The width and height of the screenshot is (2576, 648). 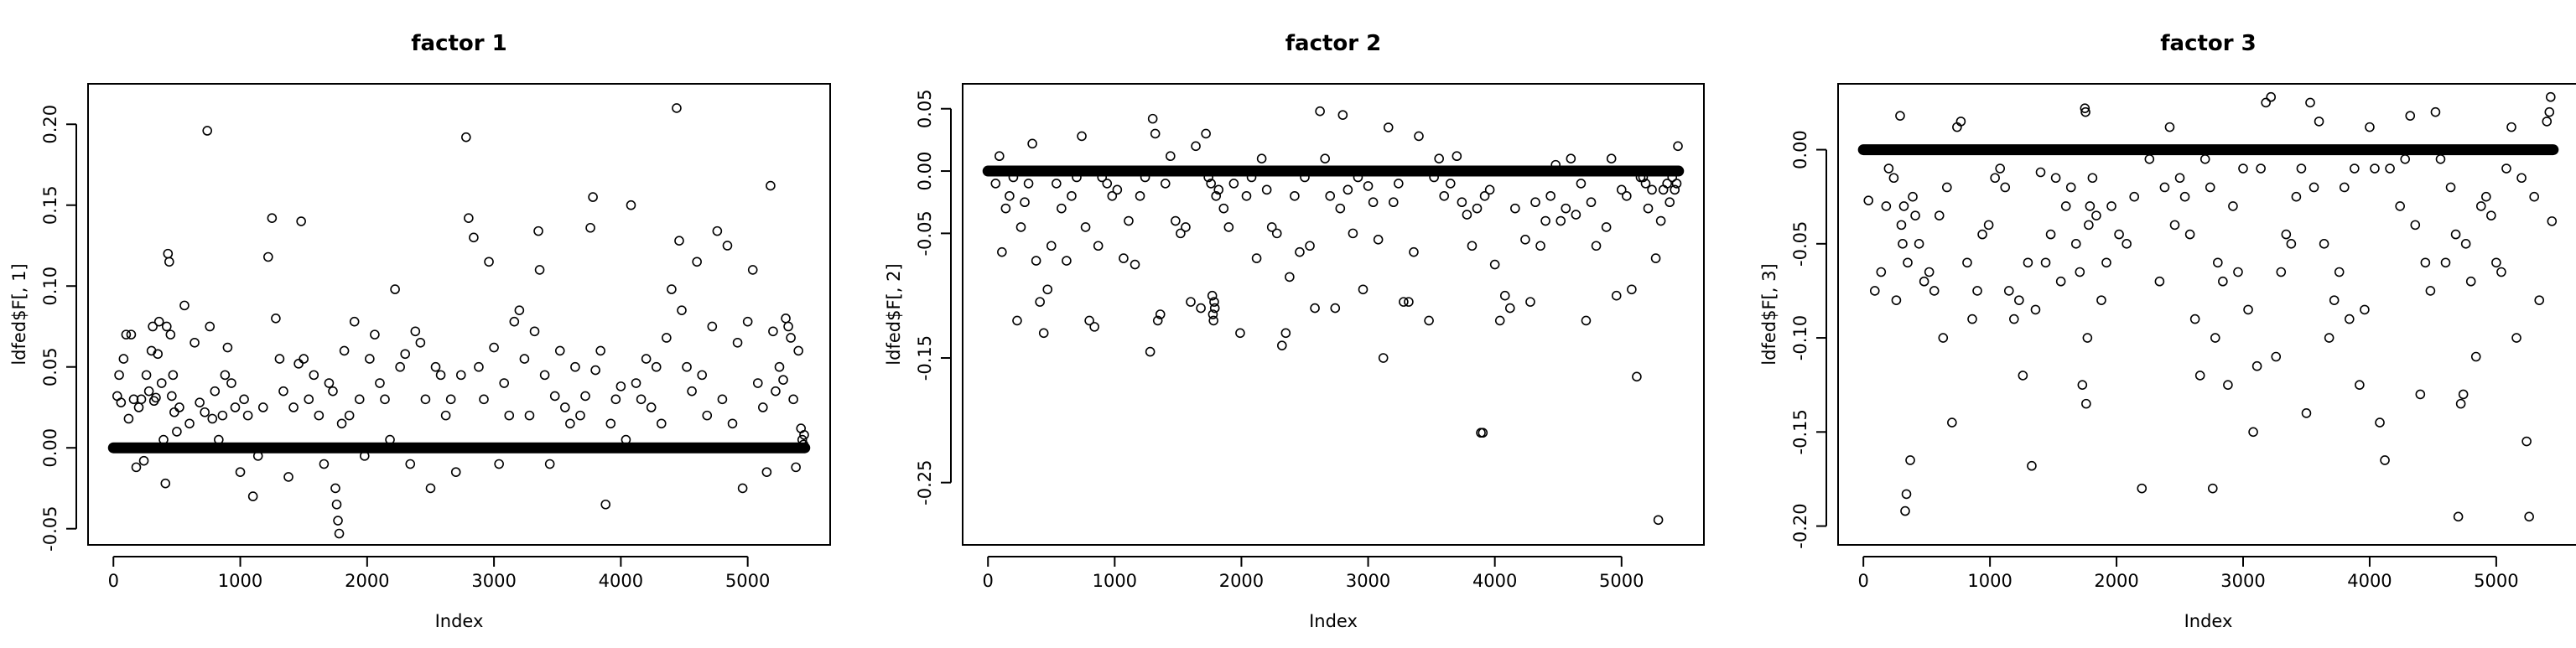 What do you see at coordinates (925, 358) in the screenshot?
I see `y-tick-label: -0.15` at bounding box center [925, 358].